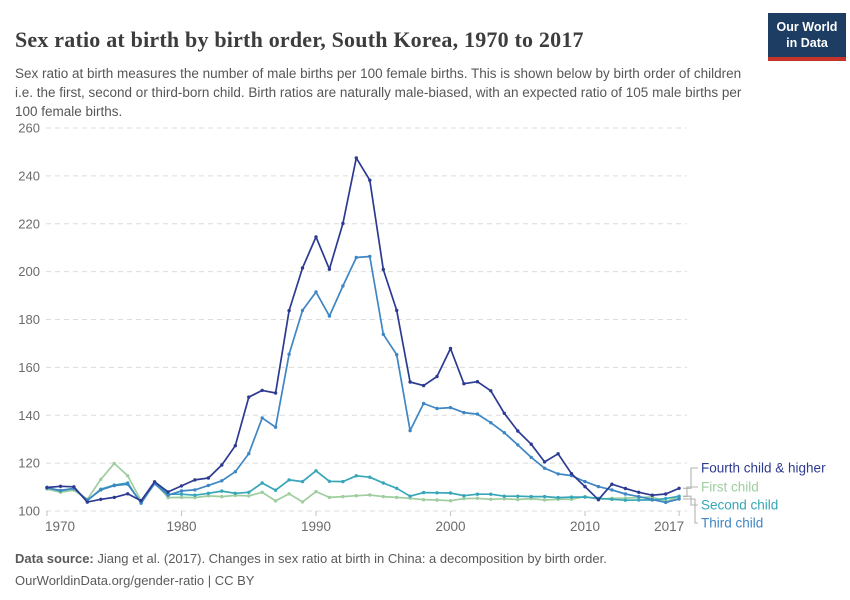 Image resolution: width=850 pixels, height=600 pixels. I want to click on legend-connector, so click(690, 478).